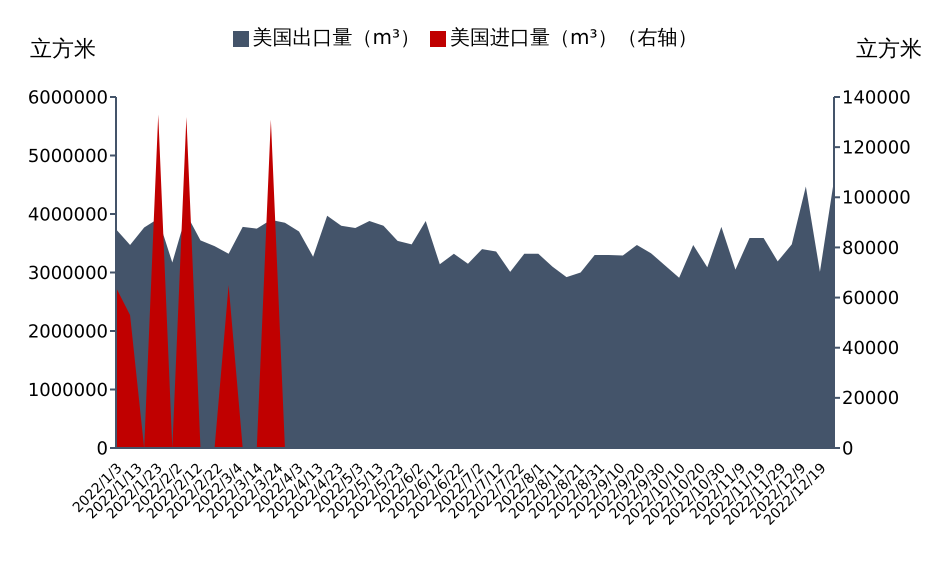 Image resolution: width=940 pixels, height=577 pixels. Describe the element at coordinates (876, 148) in the screenshot. I see `y2-tick-label: 120000` at that location.